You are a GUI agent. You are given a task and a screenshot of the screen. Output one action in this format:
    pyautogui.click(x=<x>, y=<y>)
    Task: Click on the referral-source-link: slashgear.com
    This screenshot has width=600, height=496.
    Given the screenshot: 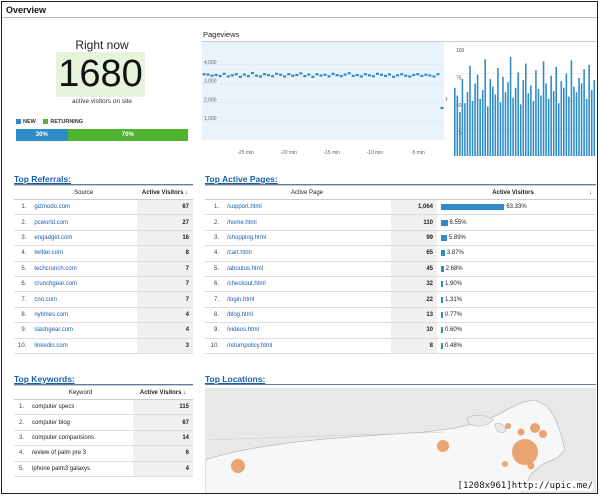 What is the action you would take?
    pyautogui.click(x=54, y=330)
    